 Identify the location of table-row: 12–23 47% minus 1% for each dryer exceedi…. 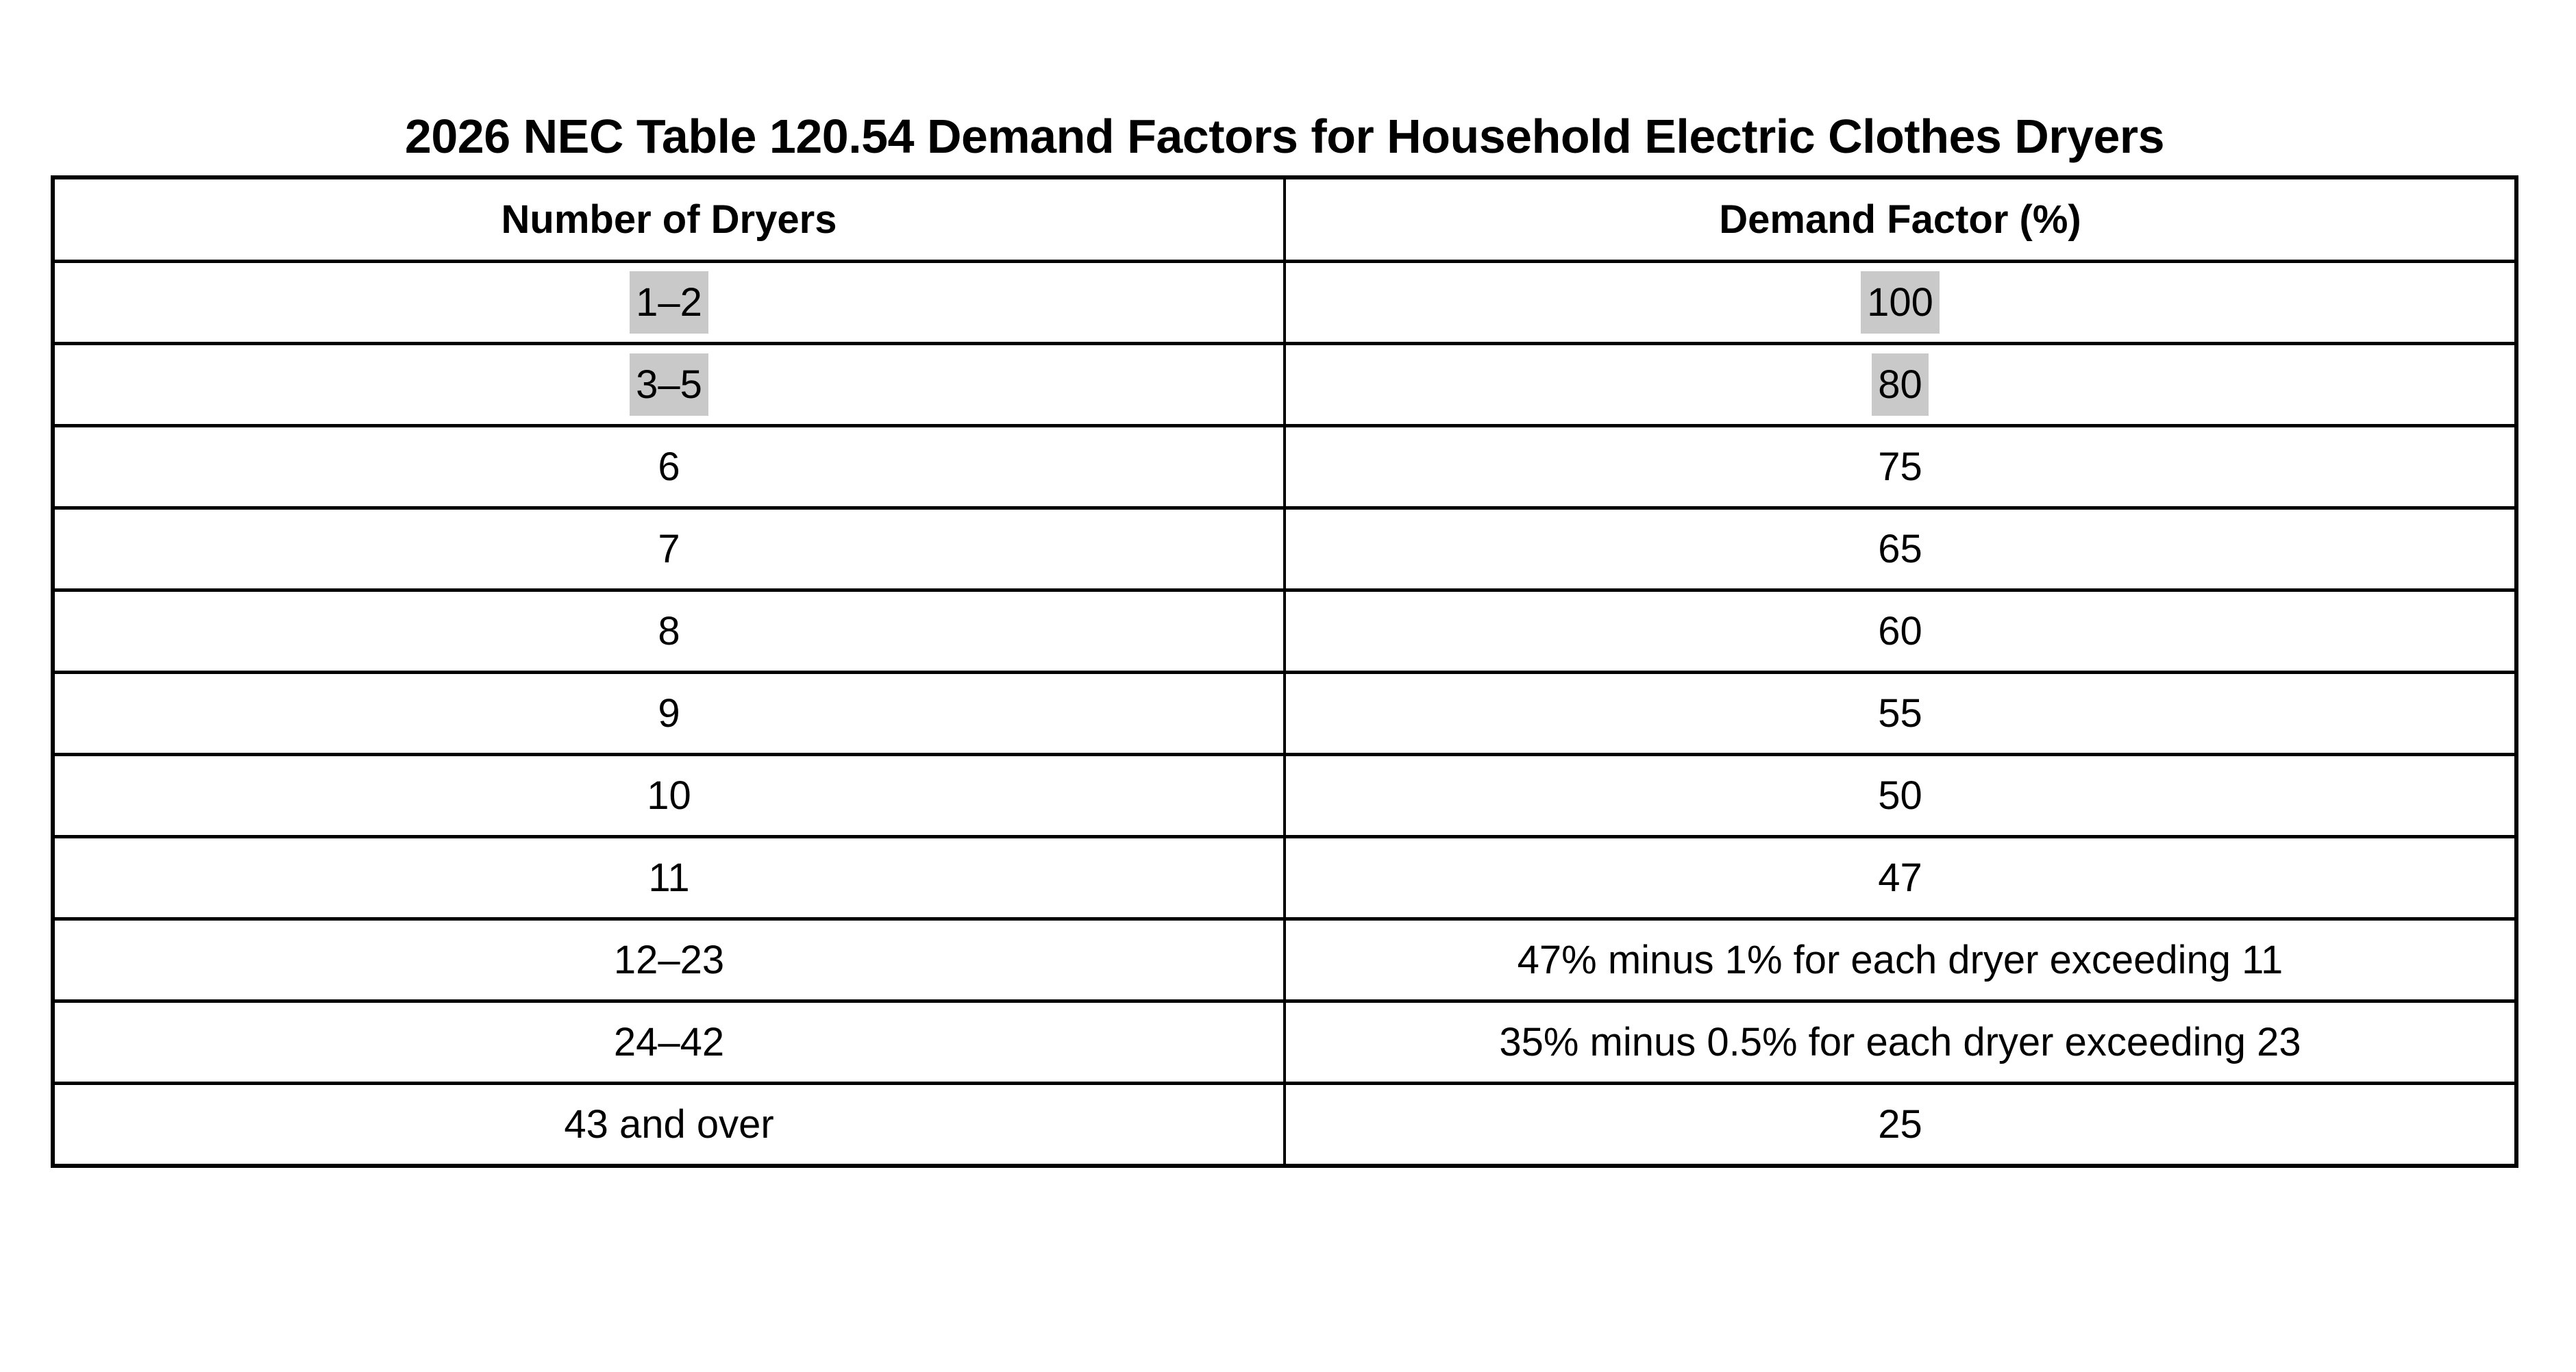
(1284, 960).